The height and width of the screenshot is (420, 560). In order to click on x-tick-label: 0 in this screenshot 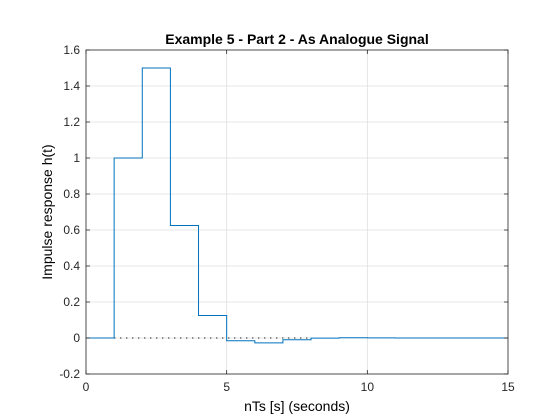, I will do `click(86, 387)`.